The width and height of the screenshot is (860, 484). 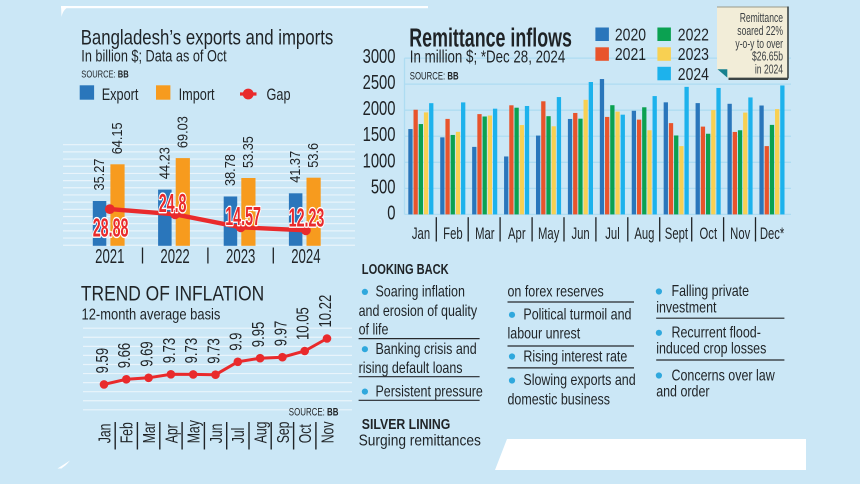 I want to click on svg-text: labour unrest, so click(x=544, y=334).